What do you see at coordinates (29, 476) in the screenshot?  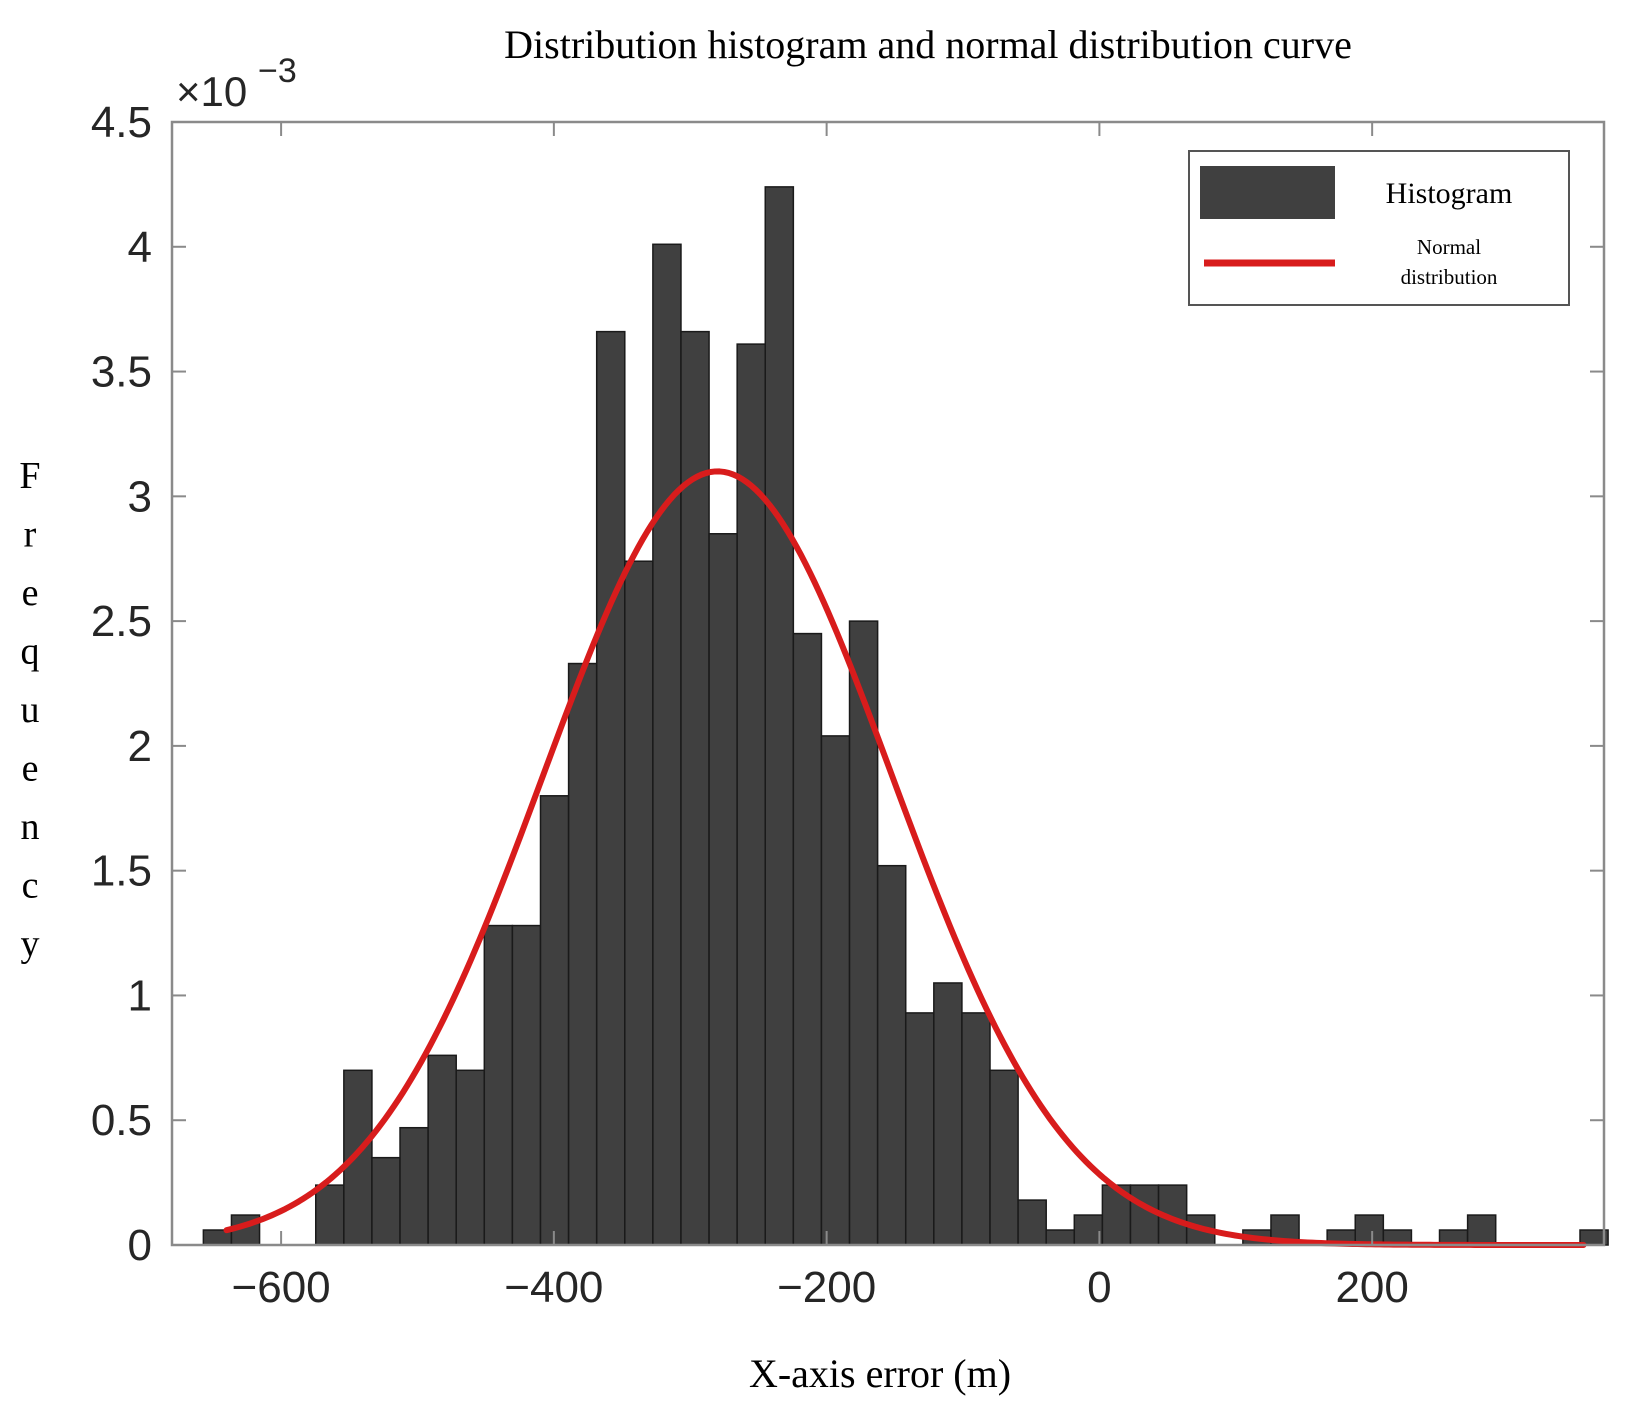 I see `y-axis-label-char: F` at bounding box center [29, 476].